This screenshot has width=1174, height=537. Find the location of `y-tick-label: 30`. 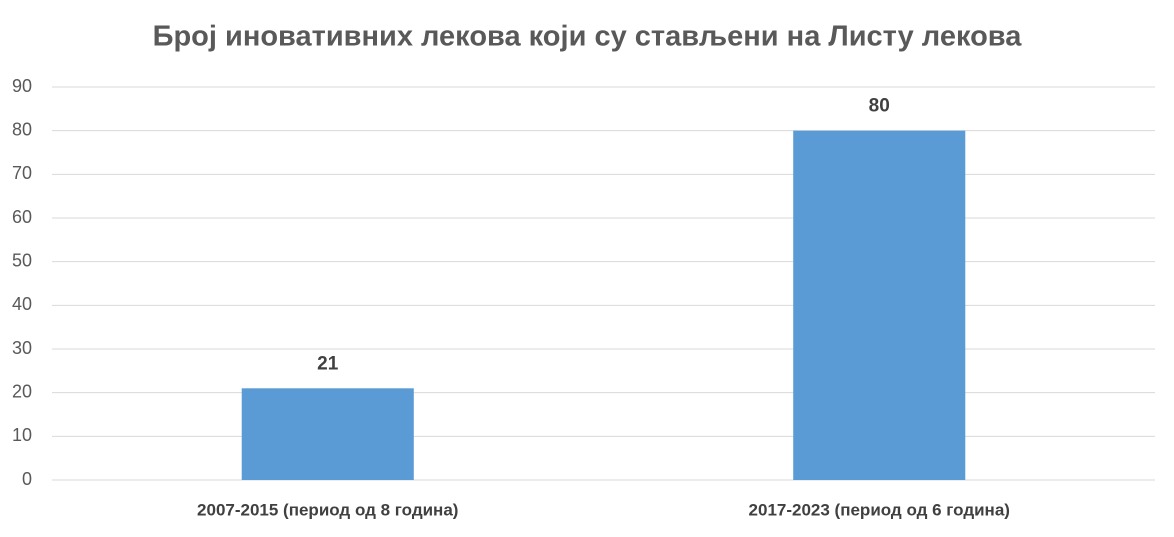

y-tick-label: 30 is located at coordinates (22, 348).